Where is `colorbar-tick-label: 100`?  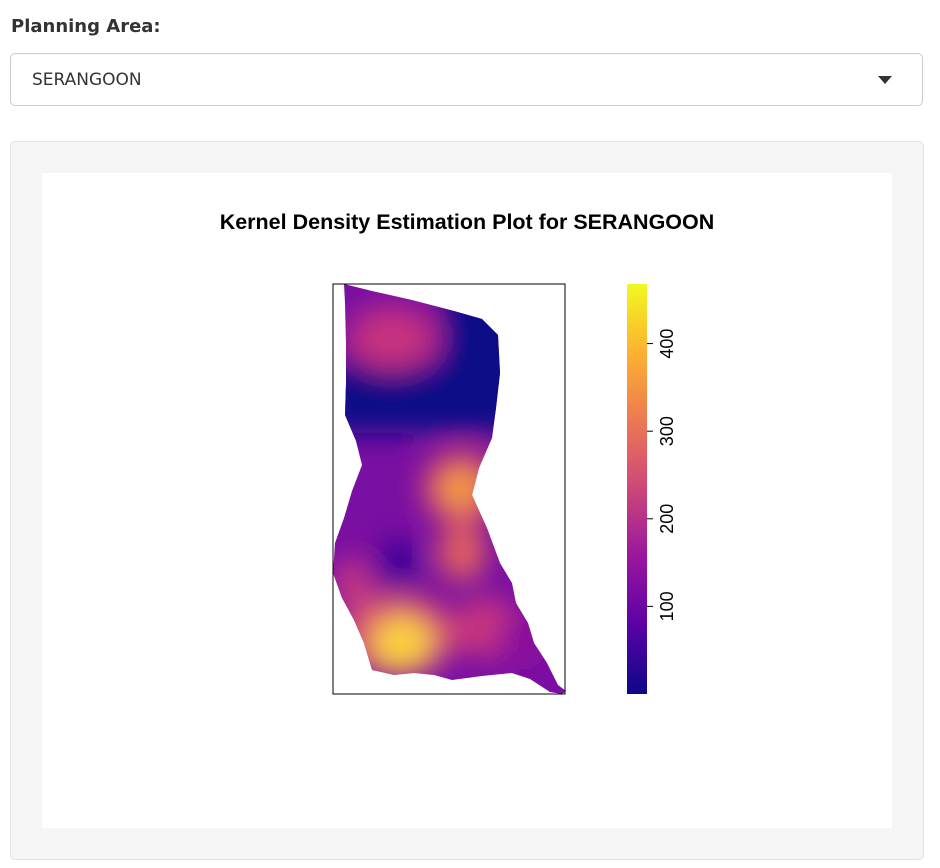
colorbar-tick-label: 100 is located at coordinates (667, 606).